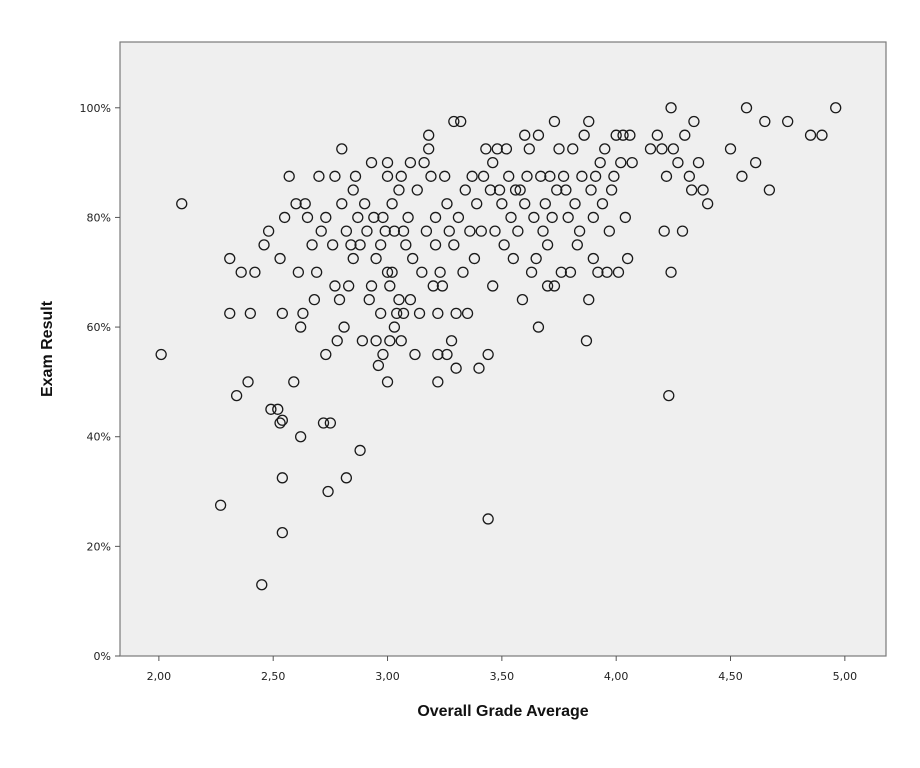  What do you see at coordinates (102, 656) in the screenshot?
I see `y-tick-label: 0%` at bounding box center [102, 656].